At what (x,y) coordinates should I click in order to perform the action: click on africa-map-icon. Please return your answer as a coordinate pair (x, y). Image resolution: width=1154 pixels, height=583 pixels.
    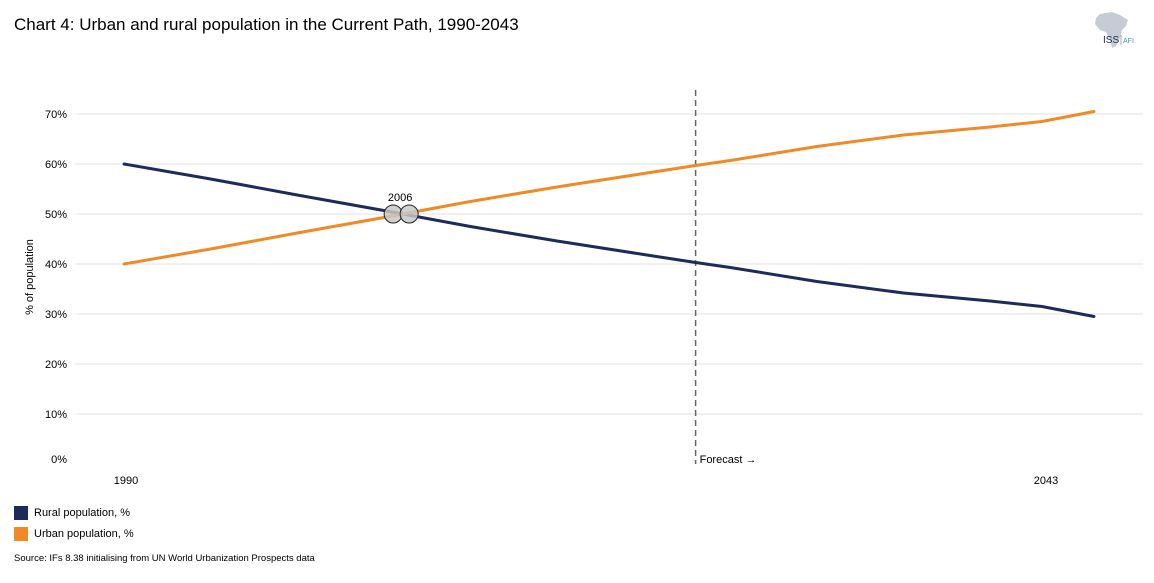
    Looking at the image, I should click on (1111, 30).